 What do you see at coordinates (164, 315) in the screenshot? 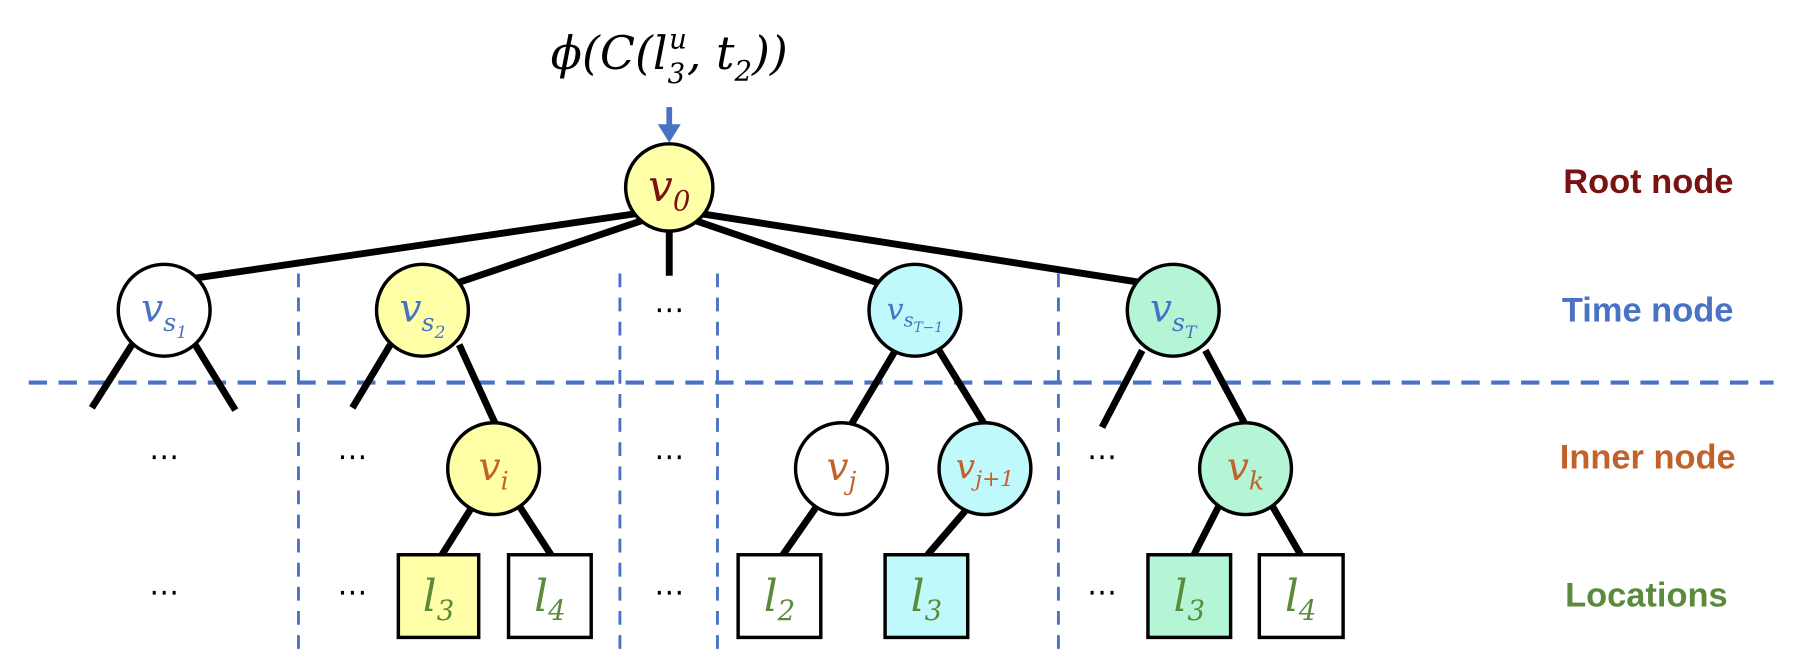
I see `svg-text: vs1` at bounding box center [164, 315].